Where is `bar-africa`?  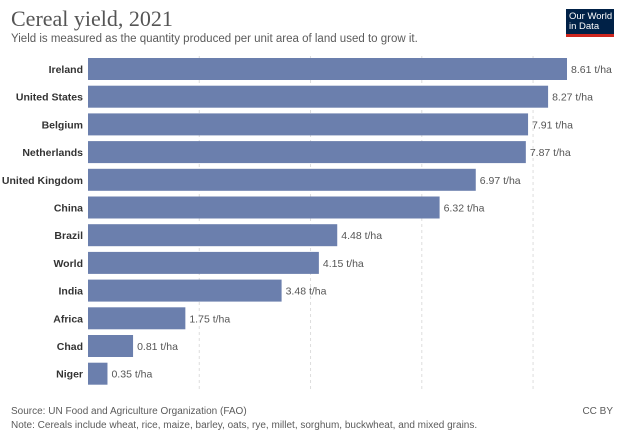 bar-africa is located at coordinates (137, 318).